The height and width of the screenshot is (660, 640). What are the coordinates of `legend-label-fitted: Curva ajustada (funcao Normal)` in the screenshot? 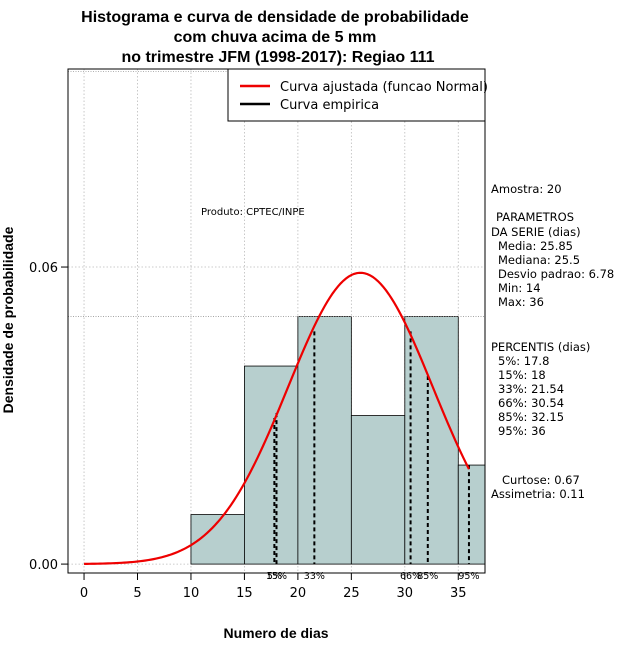 It's located at (384, 87).